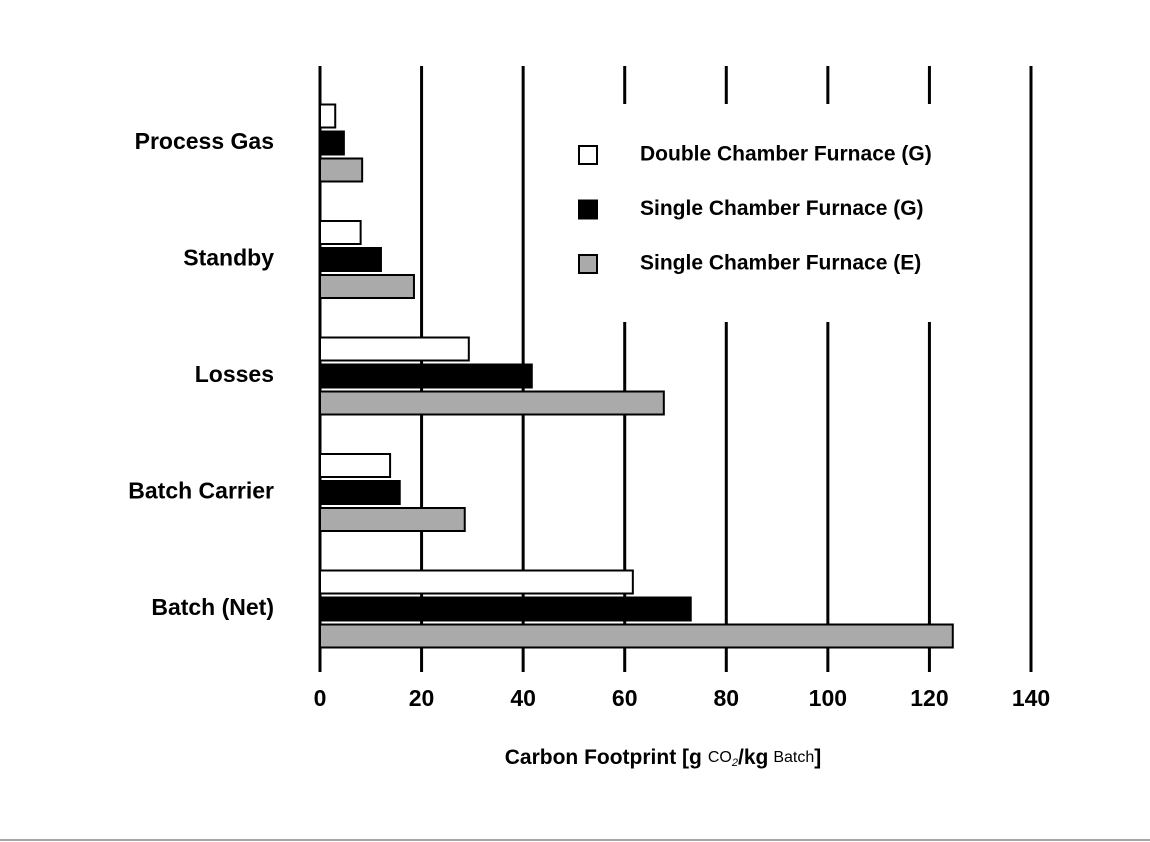 This screenshot has width=1150, height=842. I want to click on y-tick-label: Batch Carrier, so click(201, 491).